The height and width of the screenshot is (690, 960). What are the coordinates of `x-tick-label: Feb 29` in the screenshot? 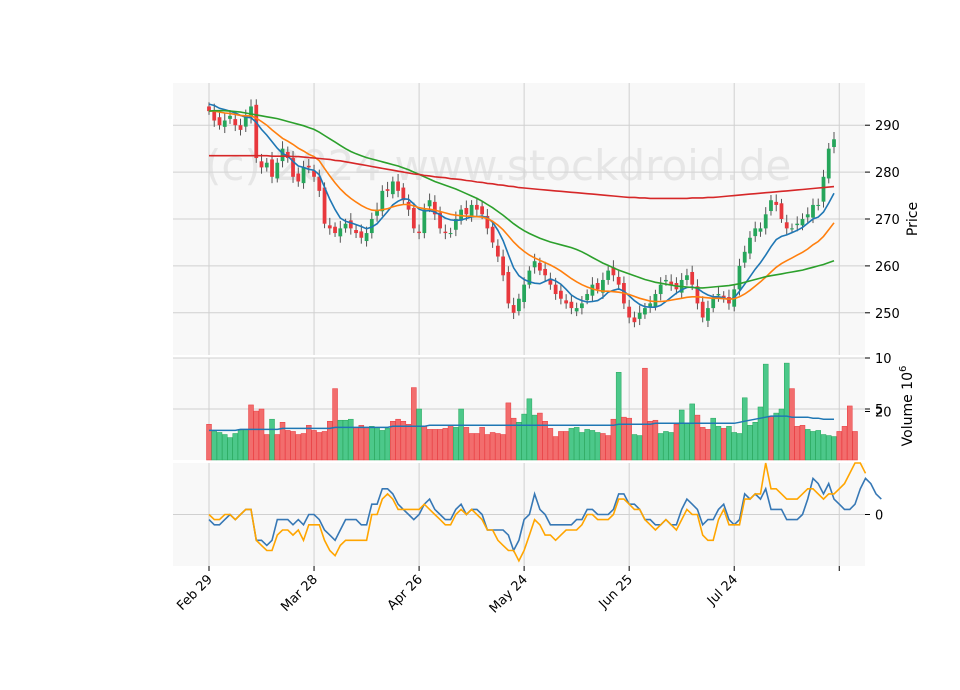 It's located at (195, 593).